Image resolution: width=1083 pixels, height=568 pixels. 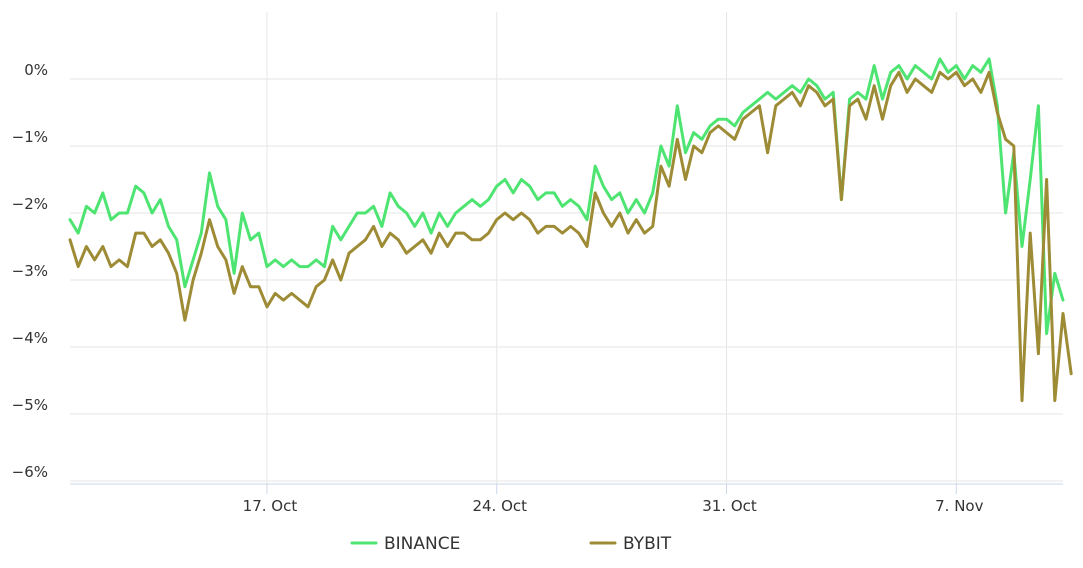 I want to click on y-tick-label: −3%, so click(x=30, y=271).